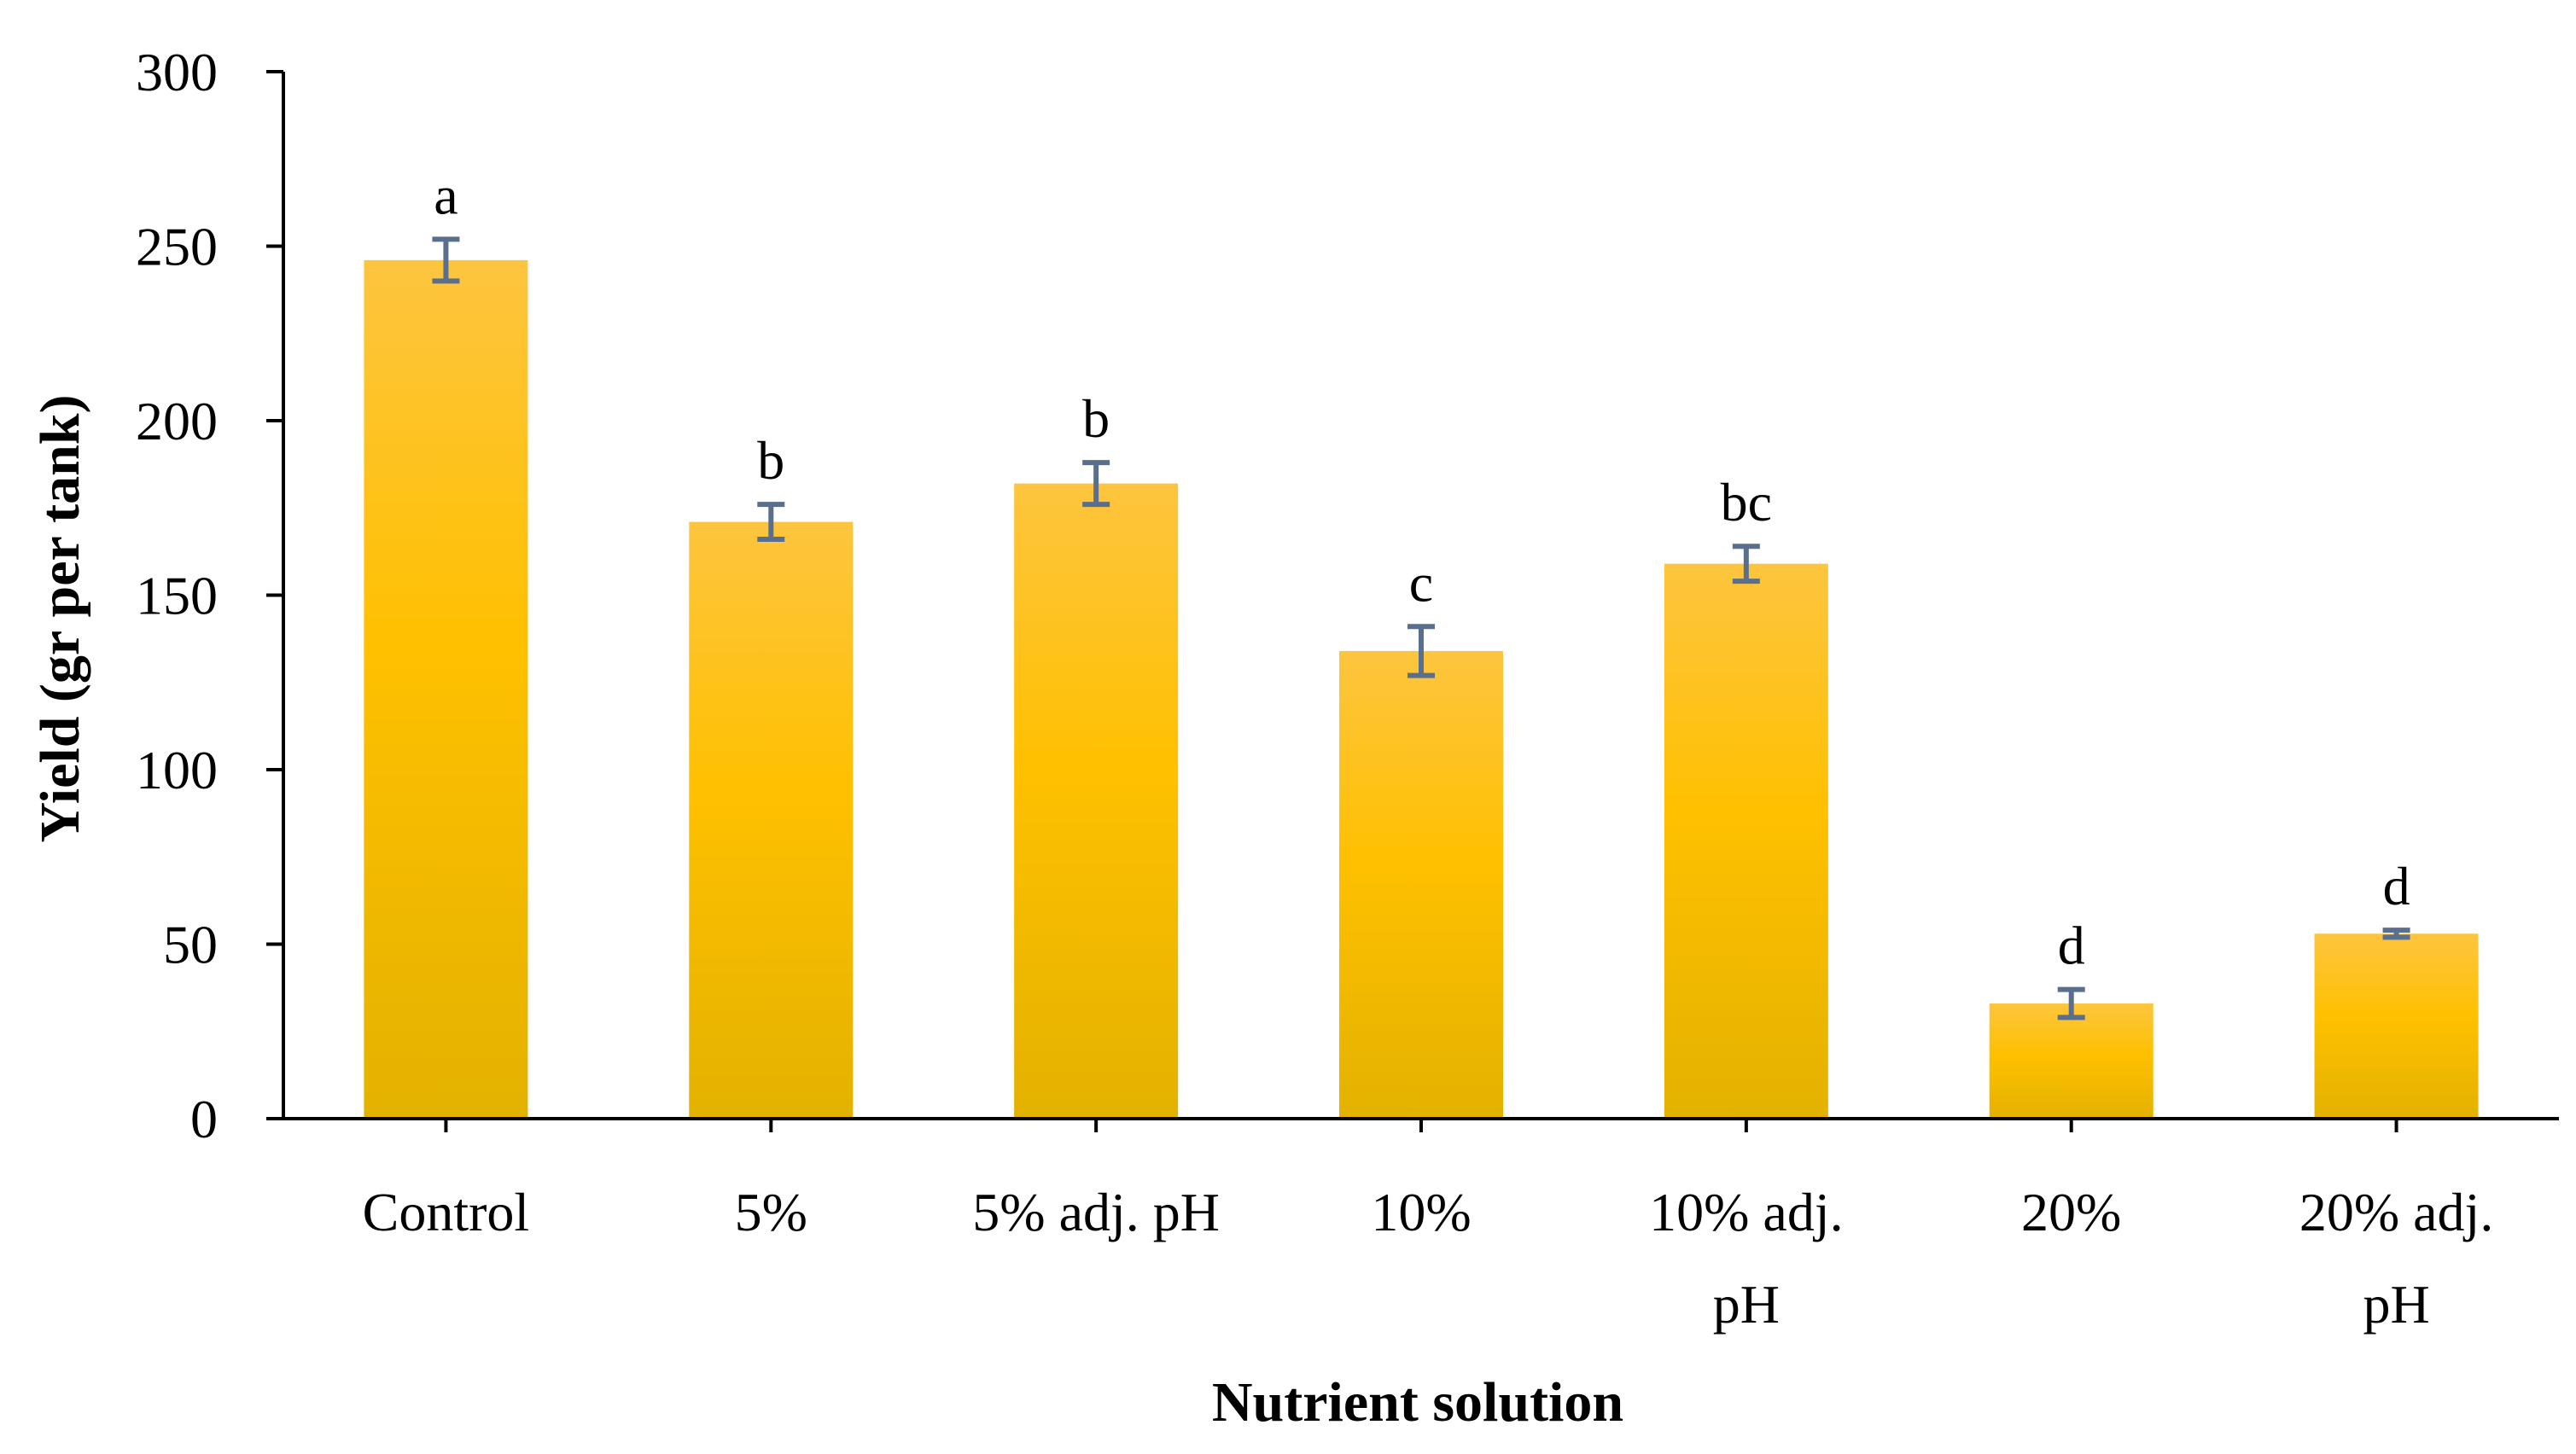  Describe the element at coordinates (177, 72) in the screenshot. I see `y-tick-label: 300` at that location.